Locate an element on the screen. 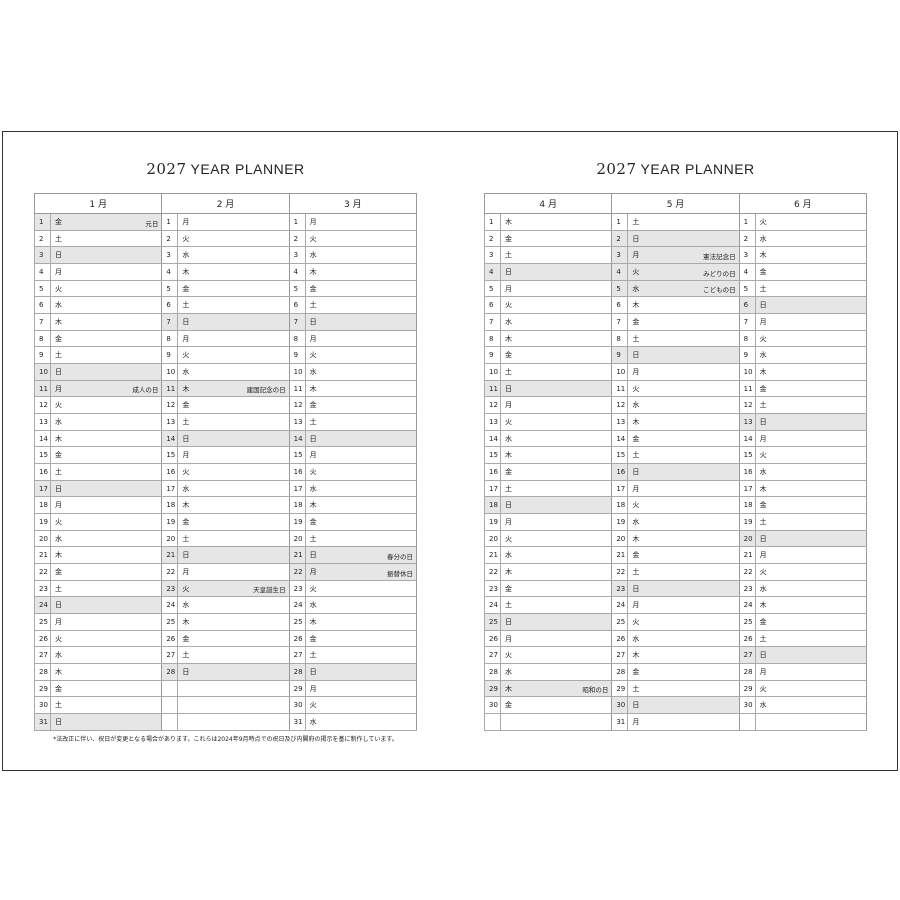 The image size is (900, 900). day-cell: 月 憲法記念日 is located at coordinates (683, 255).